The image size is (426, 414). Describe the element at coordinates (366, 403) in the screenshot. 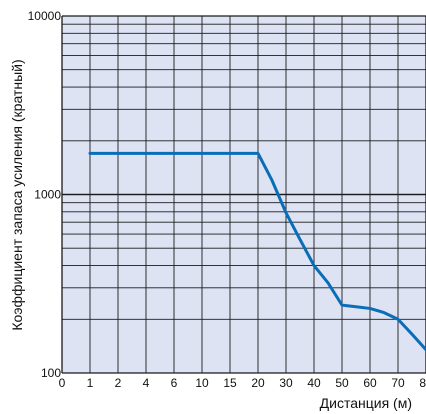

I see `x-axis-label: Дистанция (м)` at that location.